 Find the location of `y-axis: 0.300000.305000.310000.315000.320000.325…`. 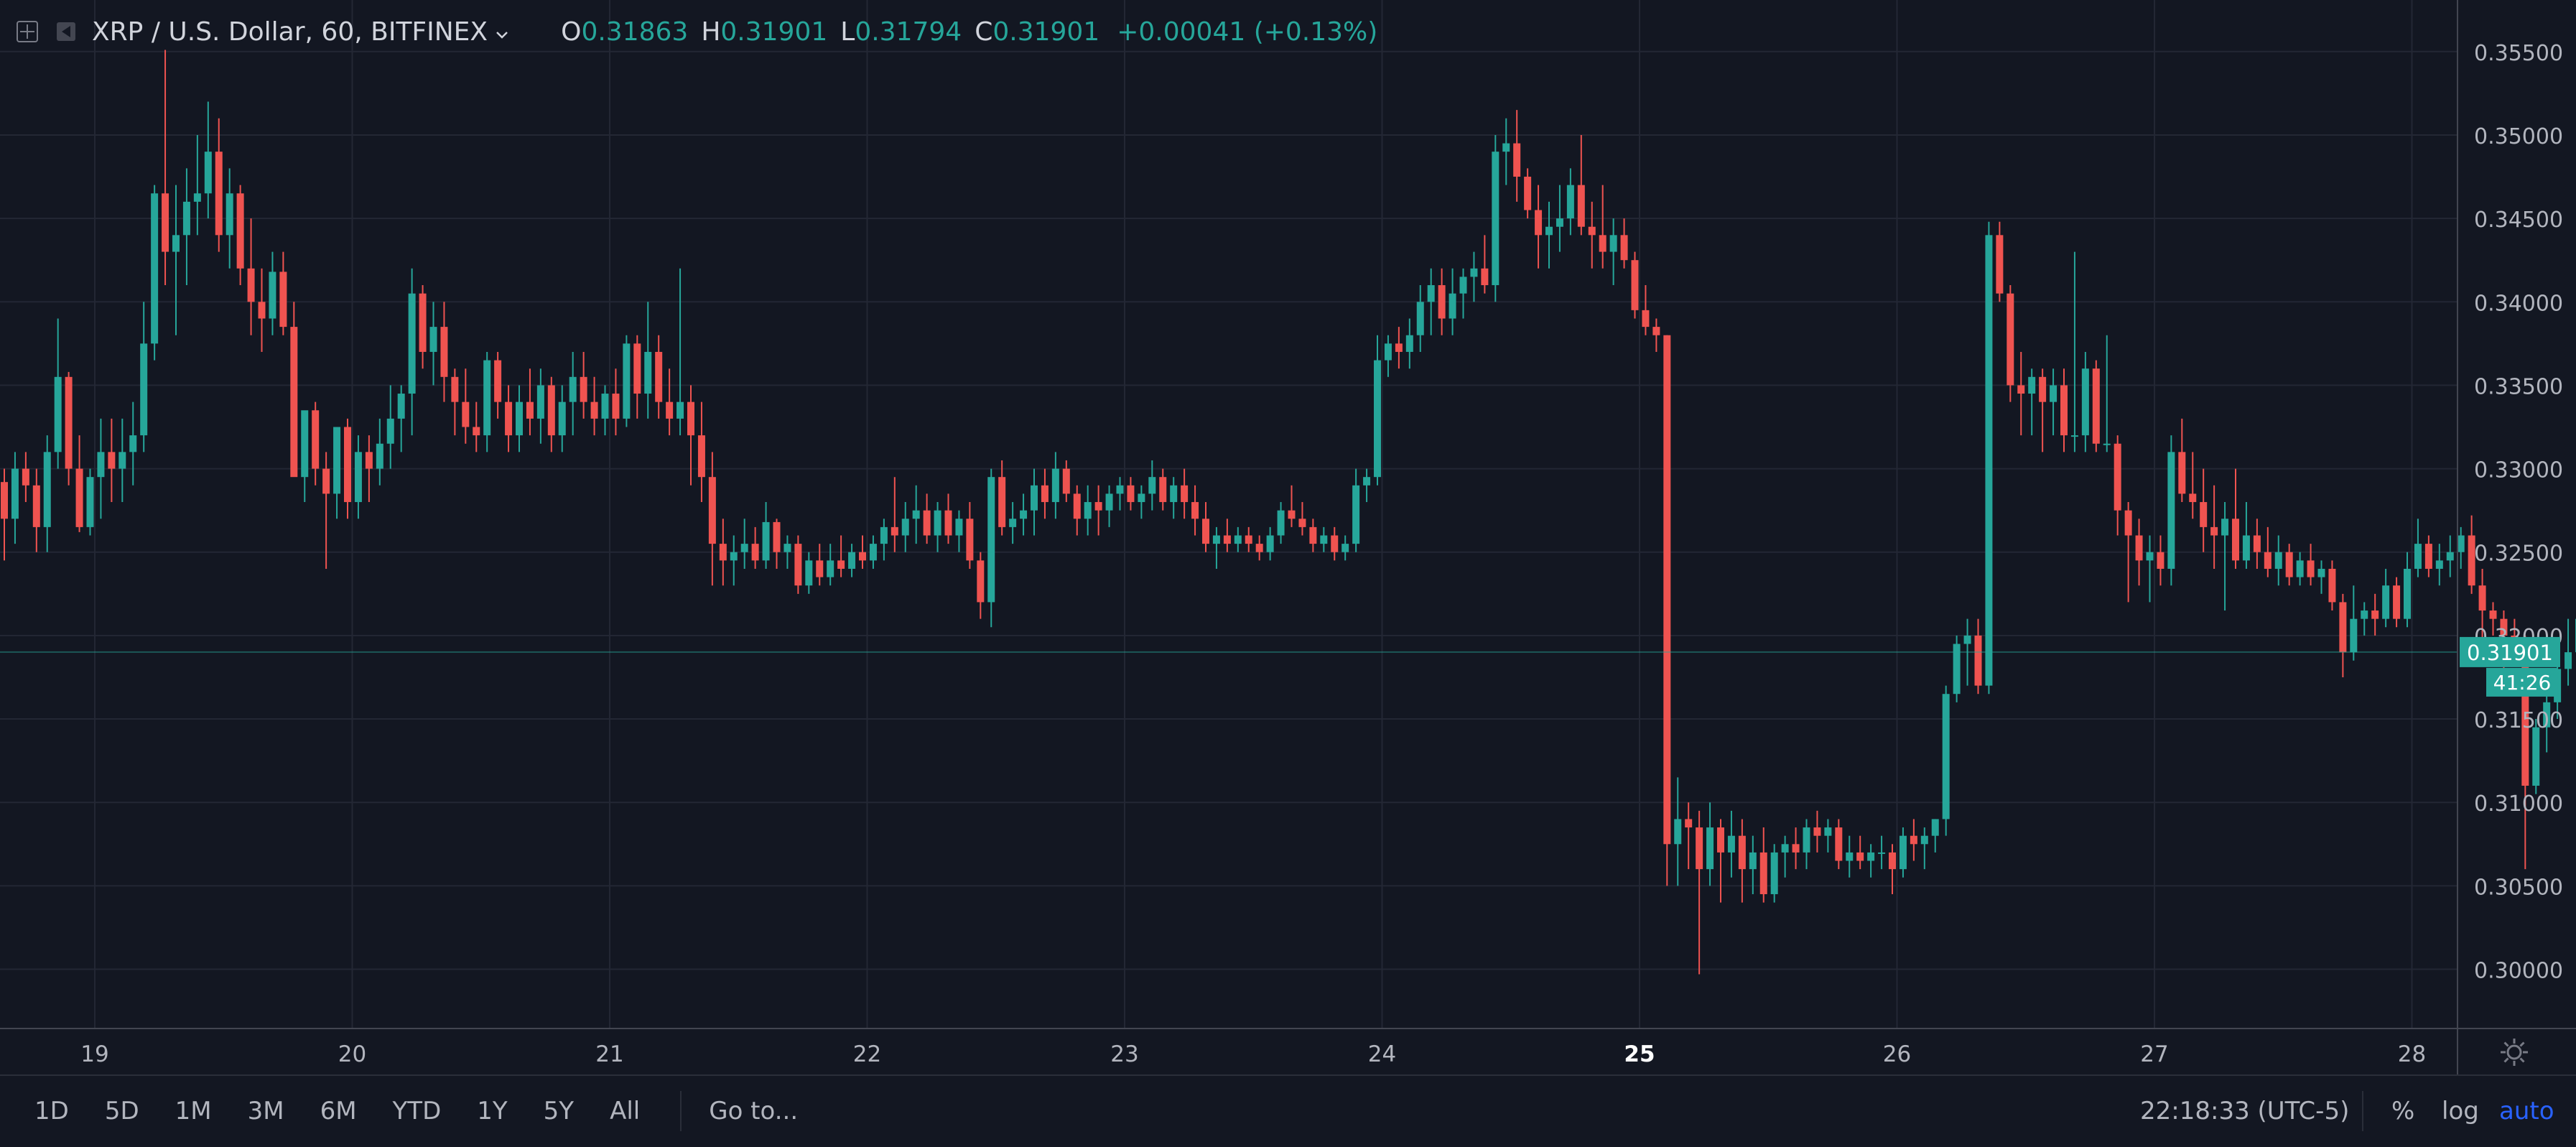

y-axis: 0.300000.305000.310000.315000.320000.325… is located at coordinates (2510, 537).